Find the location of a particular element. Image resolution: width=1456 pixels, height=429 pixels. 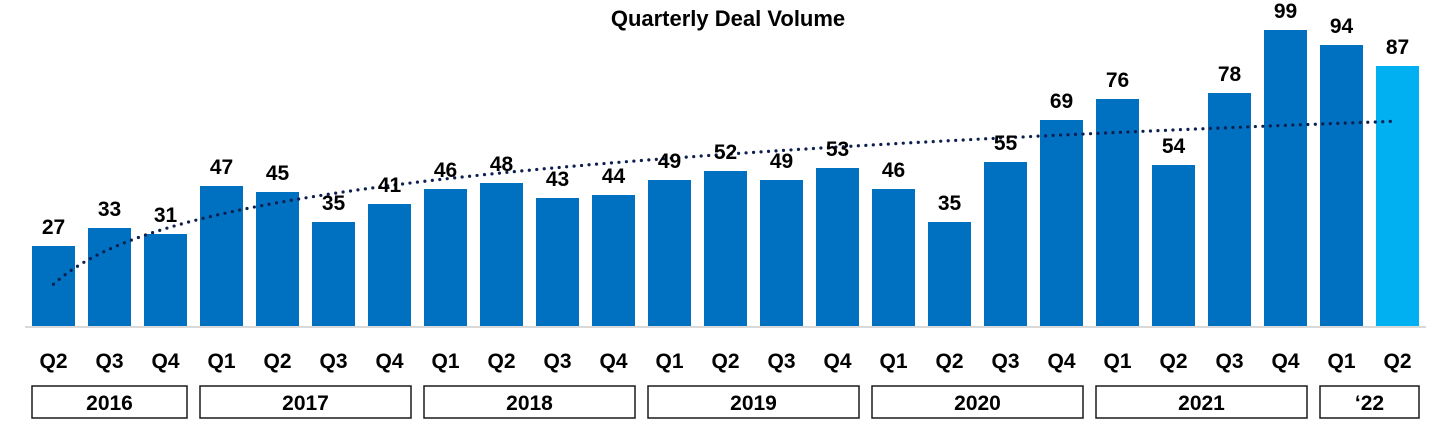

year-group: 2016 is located at coordinates (109, 402).